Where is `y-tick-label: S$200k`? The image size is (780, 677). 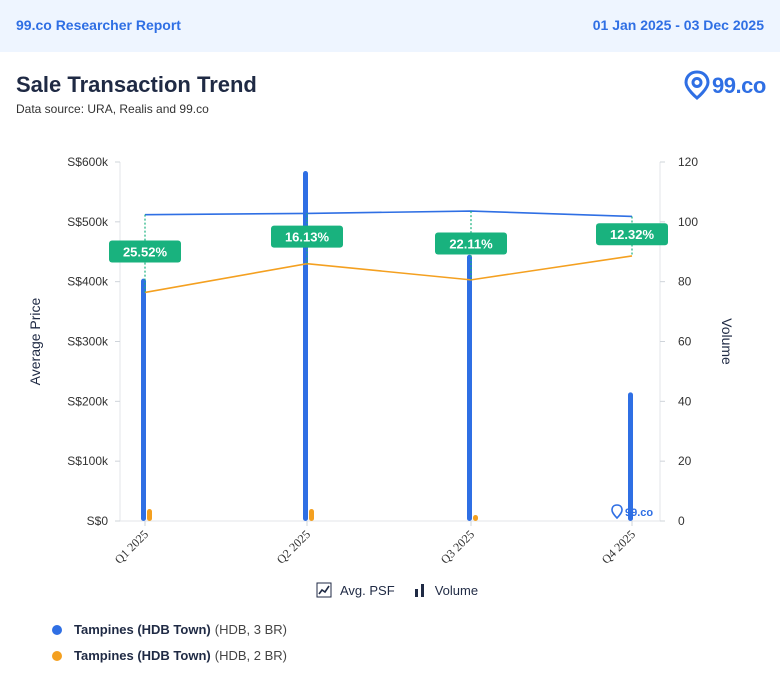 y-tick-label: S$200k is located at coordinates (88, 401).